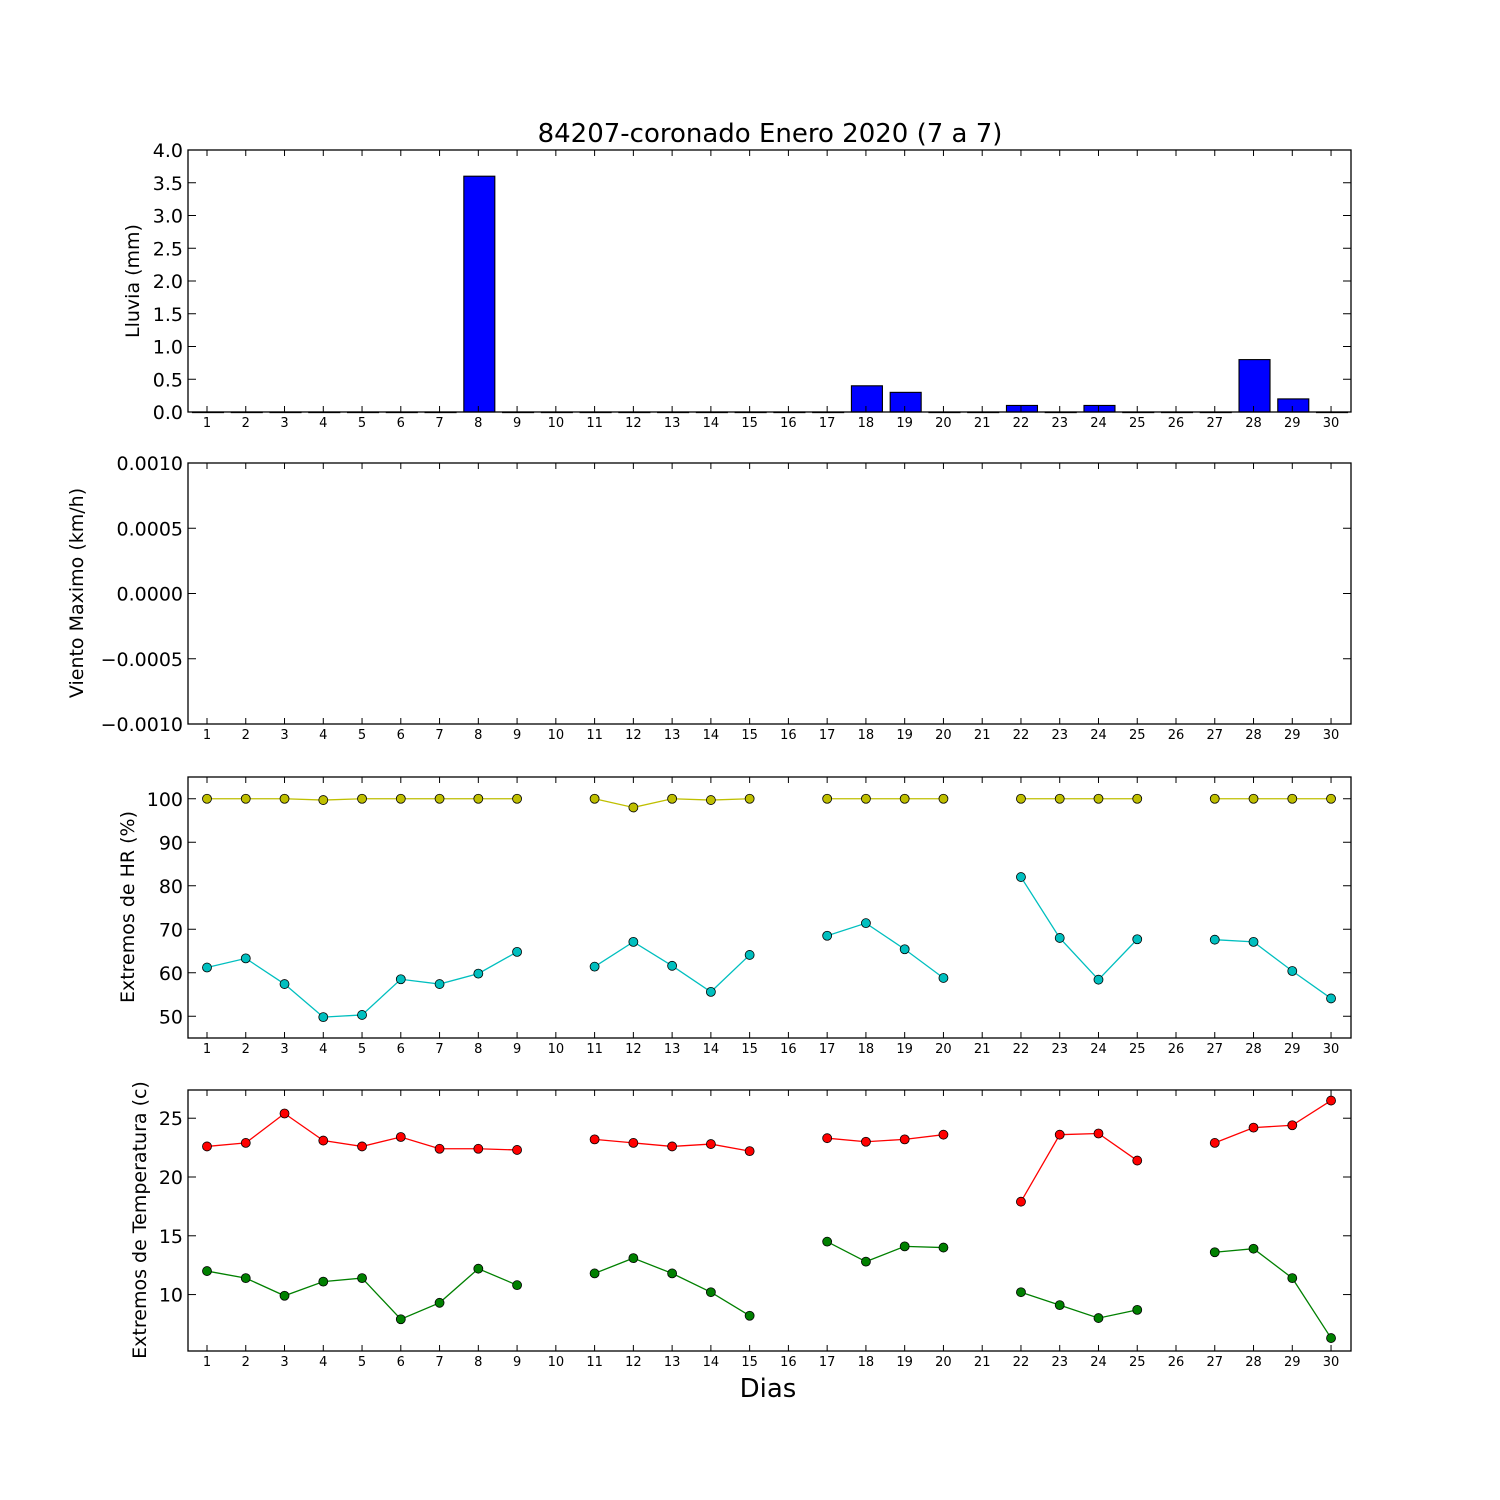  Describe the element at coordinates (633, 735) in the screenshot. I see `wind-xtick-label: 12` at that location.